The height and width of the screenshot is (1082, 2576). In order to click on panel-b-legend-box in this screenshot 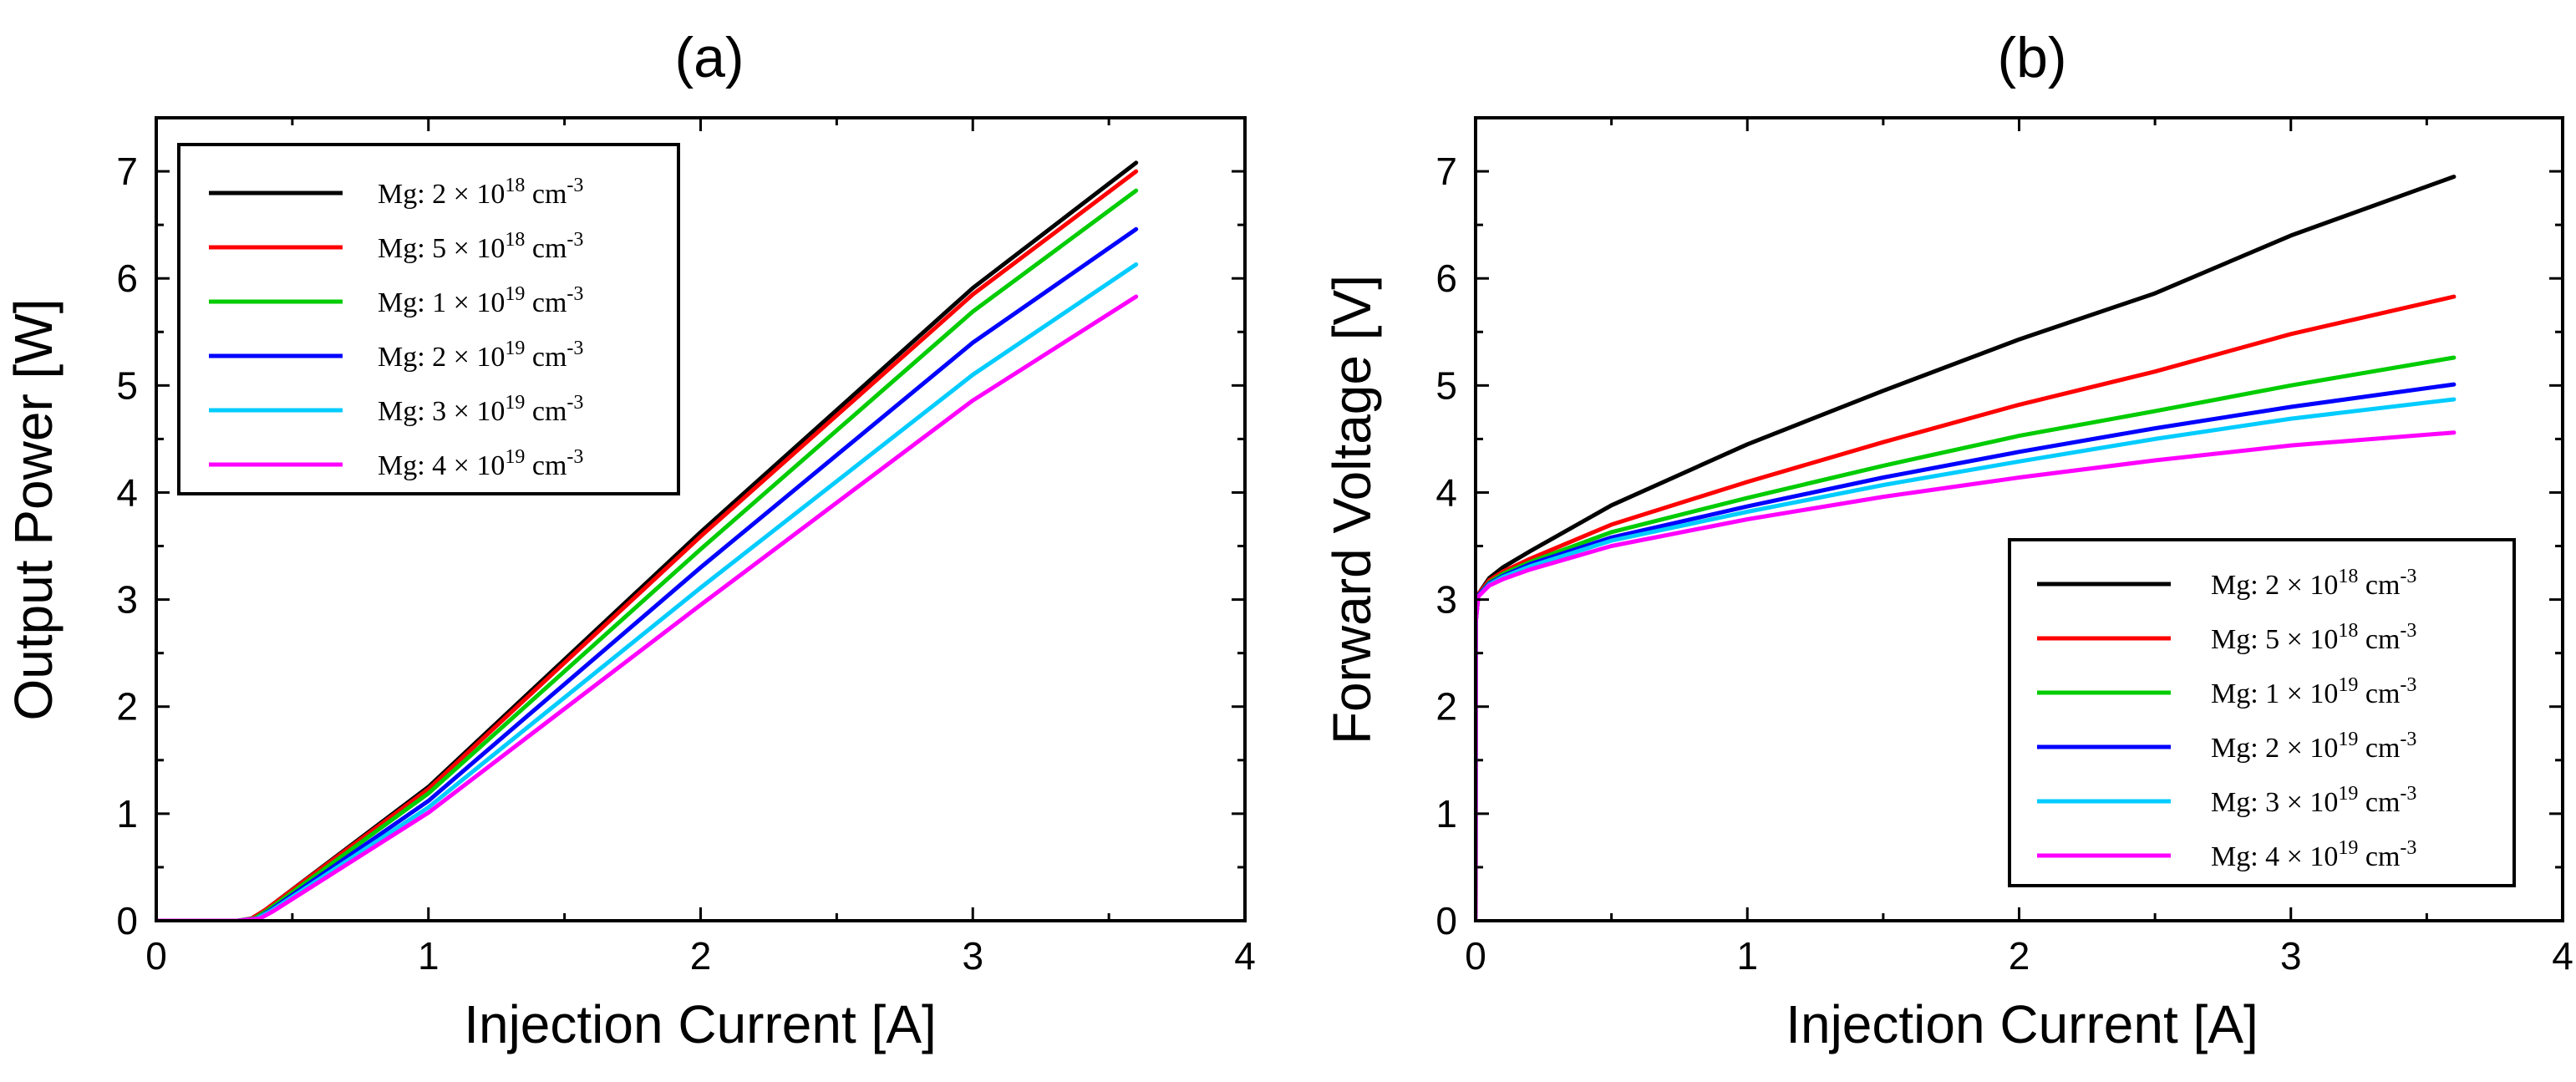, I will do `click(2262, 712)`.